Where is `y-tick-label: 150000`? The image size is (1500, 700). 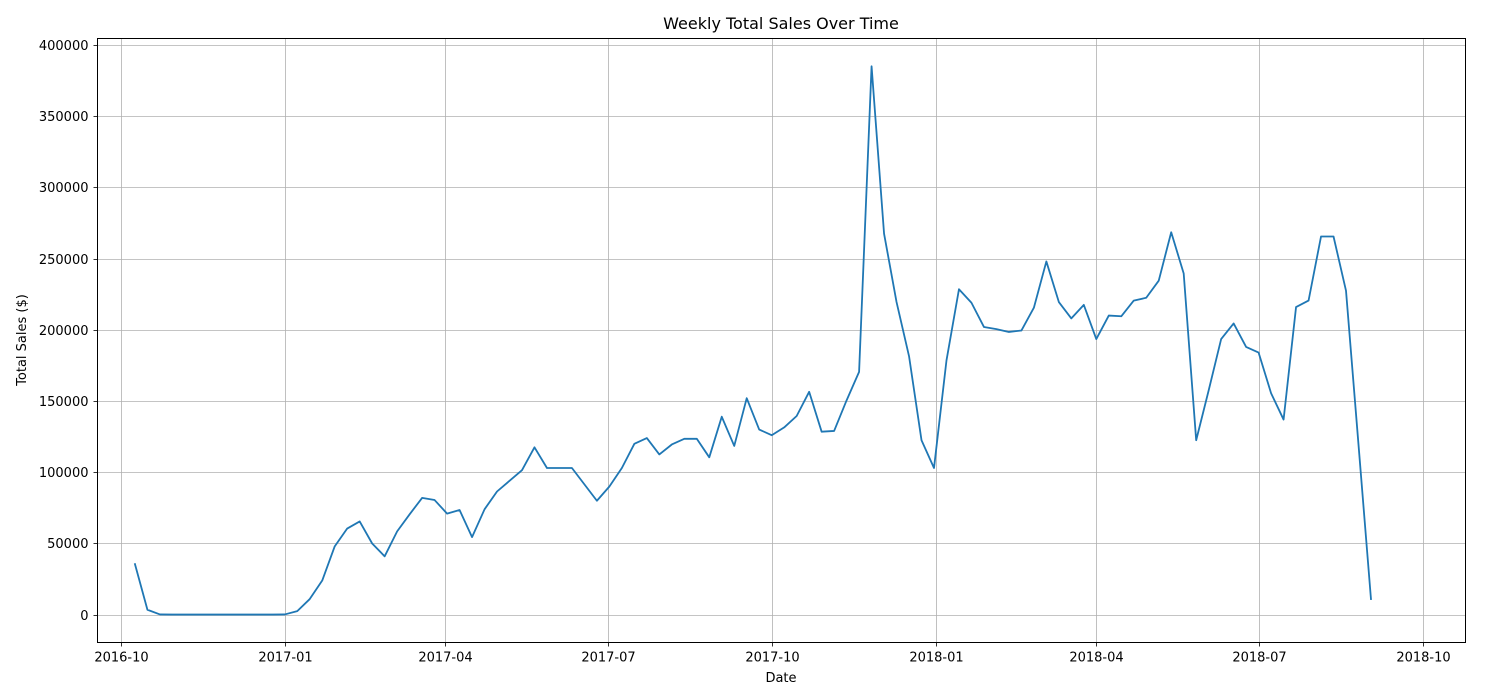
y-tick-label: 150000 is located at coordinates (64, 402).